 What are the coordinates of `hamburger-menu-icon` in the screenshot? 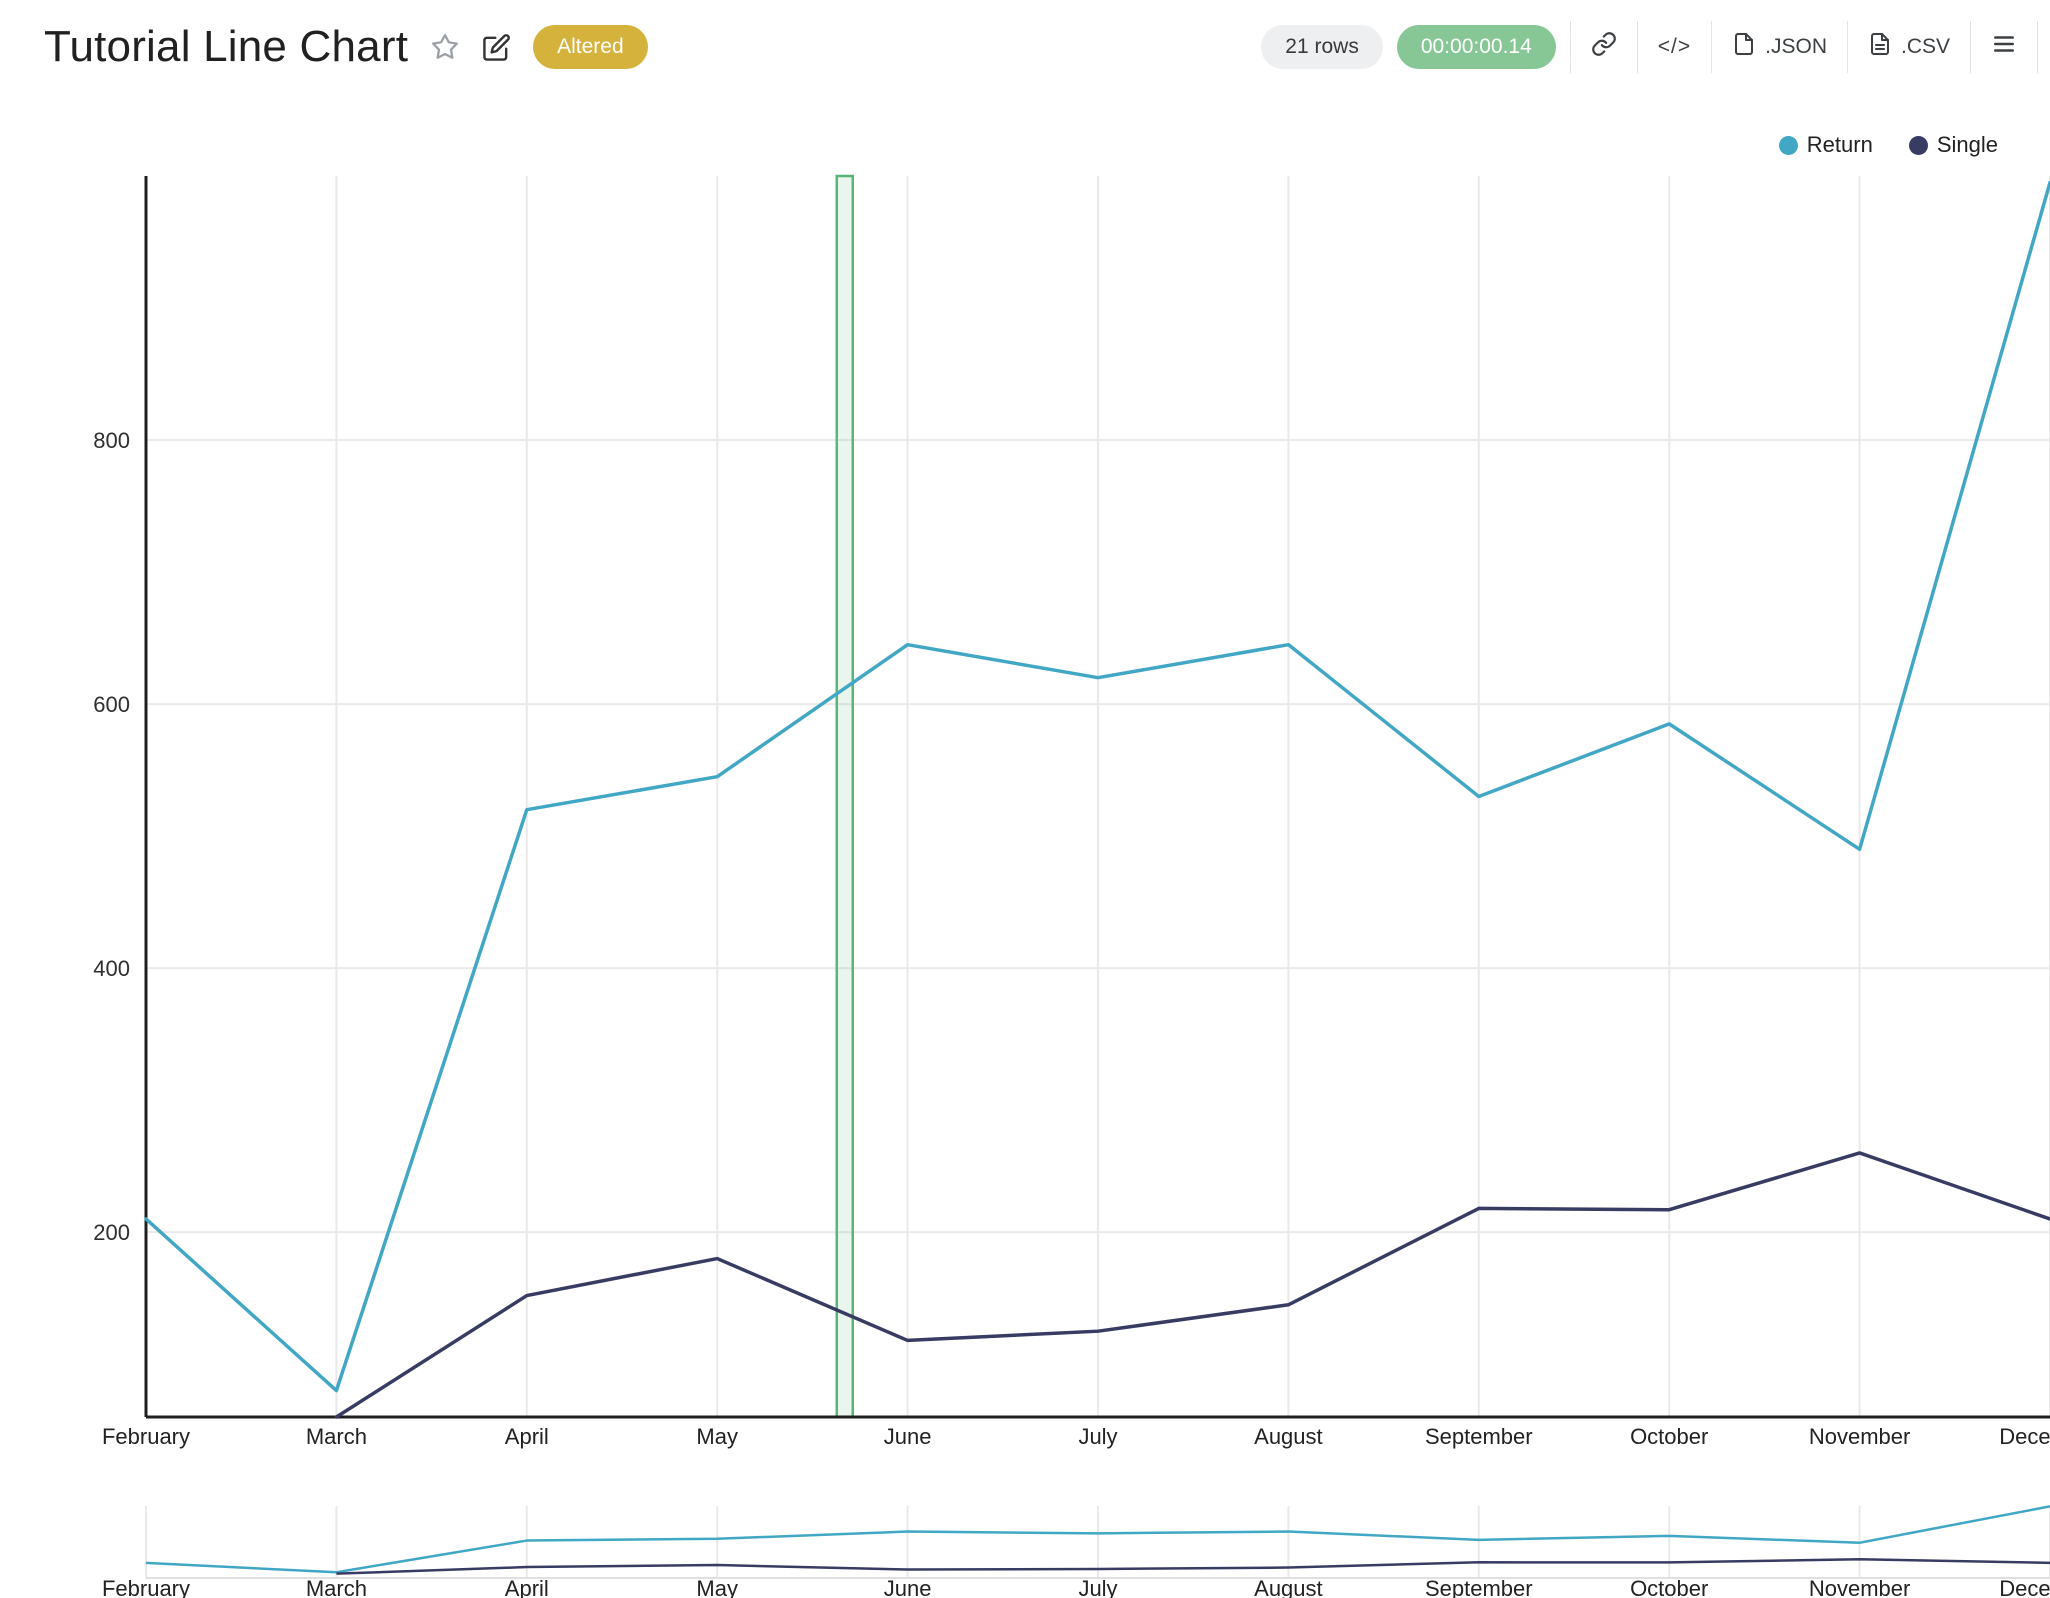 It's located at (2004, 47).